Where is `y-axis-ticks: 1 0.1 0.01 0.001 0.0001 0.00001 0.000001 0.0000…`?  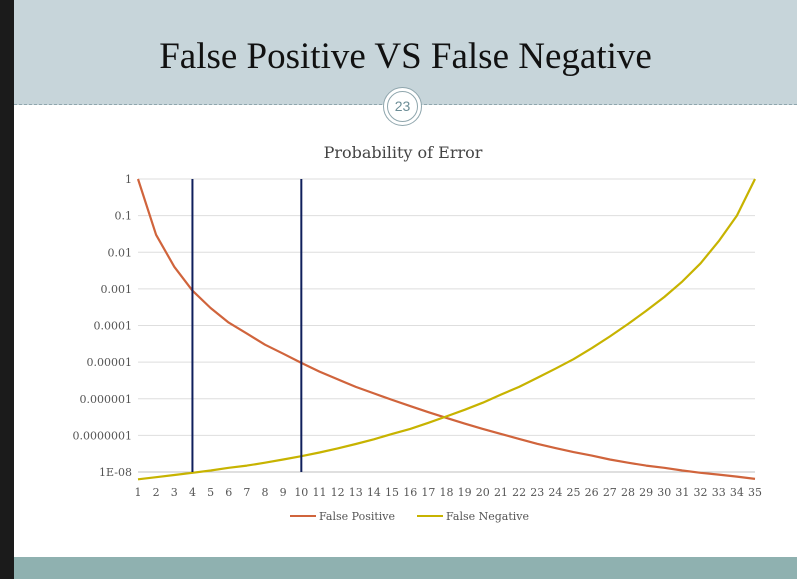
y-axis-ticks: 1 0.1 0.01 0.001 0.0001 0.00001 0.000001 0.0000… is located at coordinates (103, 326).